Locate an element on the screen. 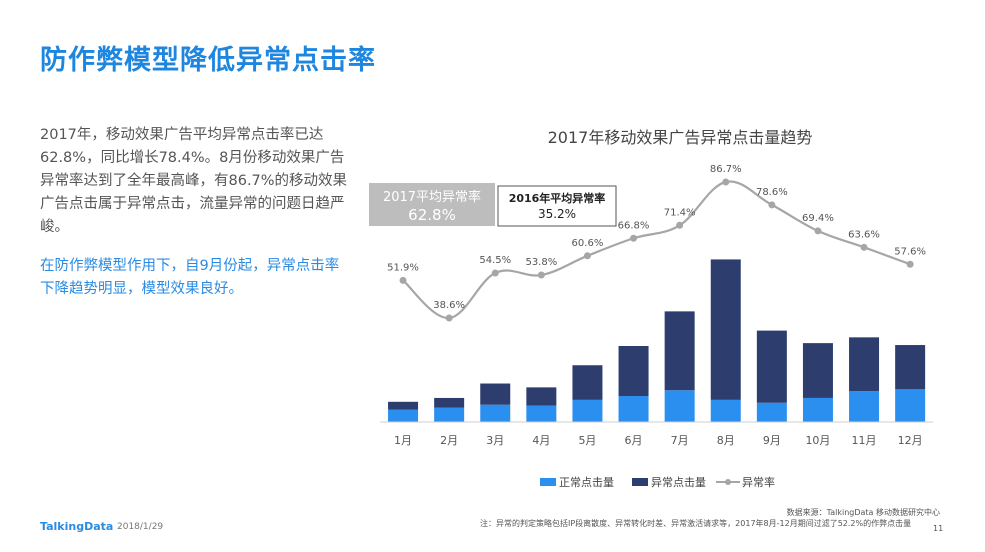 The height and width of the screenshot is (552, 985). x-tick-label: 7月 is located at coordinates (680, 440).